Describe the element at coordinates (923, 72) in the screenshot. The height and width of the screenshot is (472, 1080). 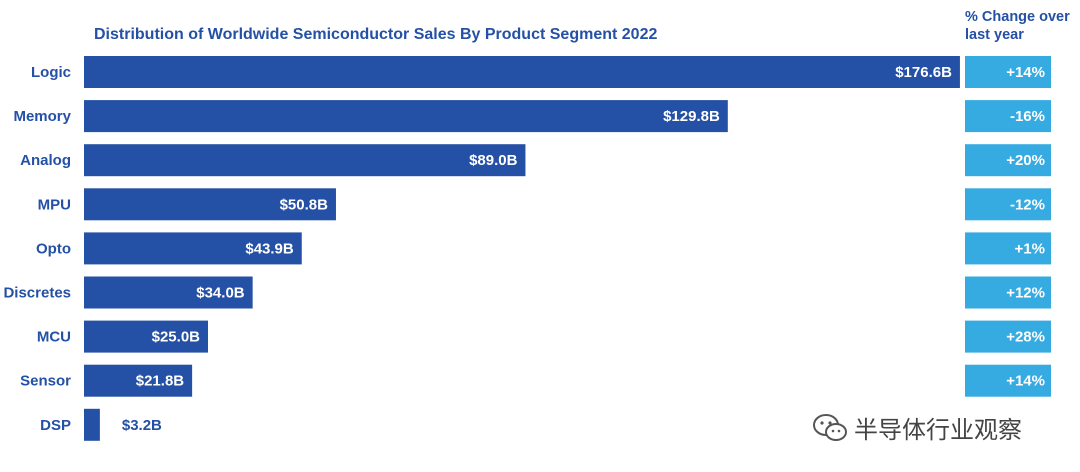
I see `bar-value-label: $176.6B` at that location.